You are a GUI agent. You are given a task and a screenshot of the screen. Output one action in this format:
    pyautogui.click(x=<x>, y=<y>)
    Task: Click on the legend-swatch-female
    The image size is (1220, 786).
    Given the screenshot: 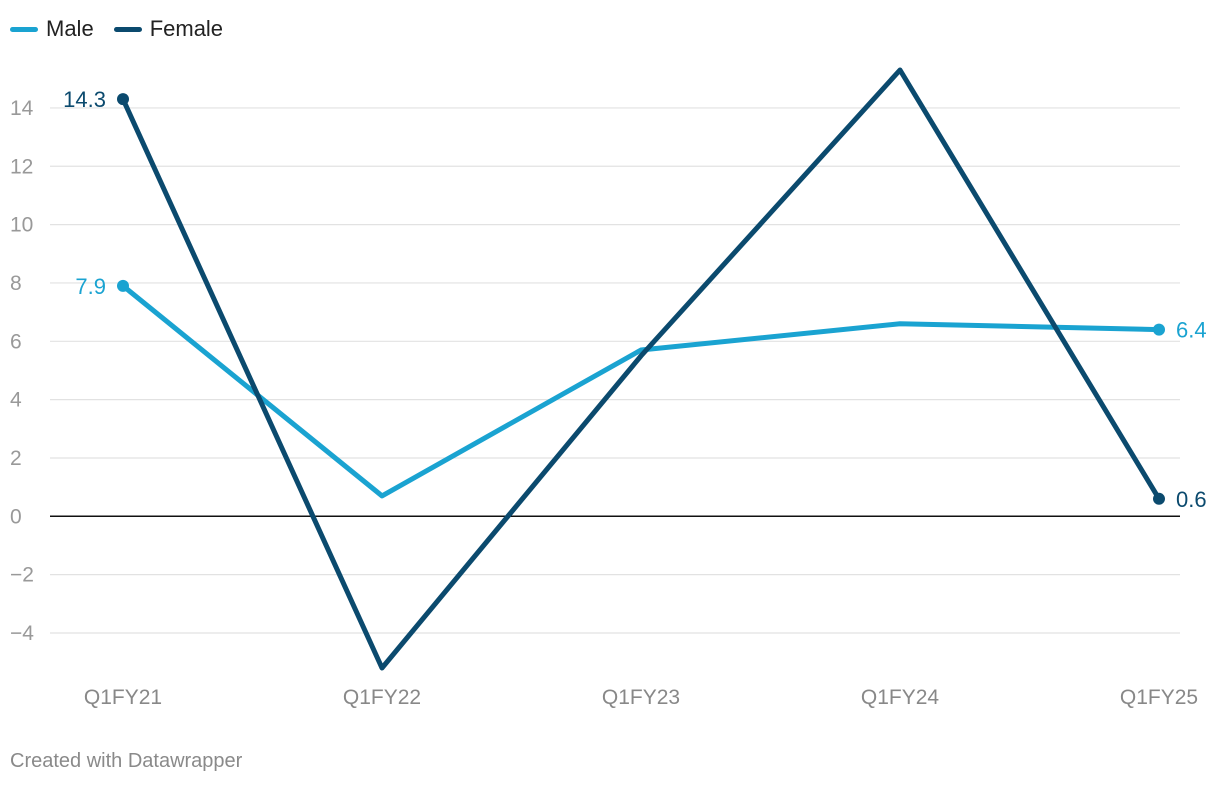 What is the action you would take?
    pyautogui.click(x=127, y=29)
    